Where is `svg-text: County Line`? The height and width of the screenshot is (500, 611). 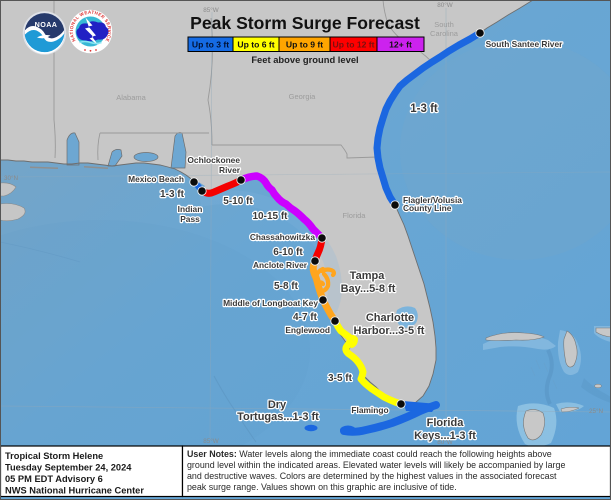 svg-text: County Line is located at coordinates (427, 208).